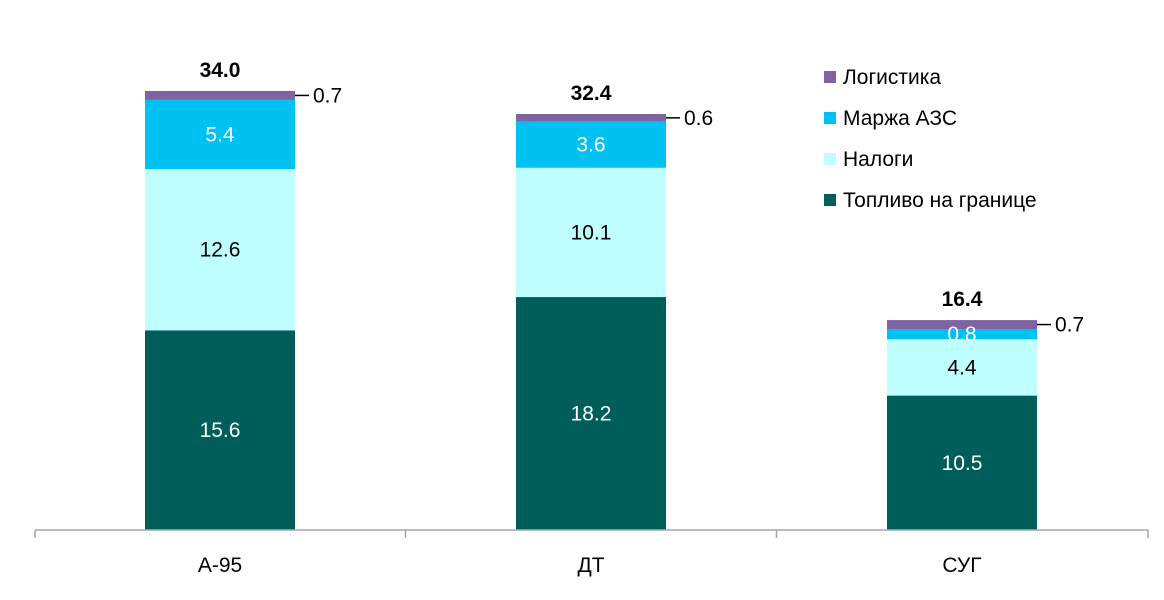  I want to click on legend-item-4: Топливо на границе, so click(930, 200).